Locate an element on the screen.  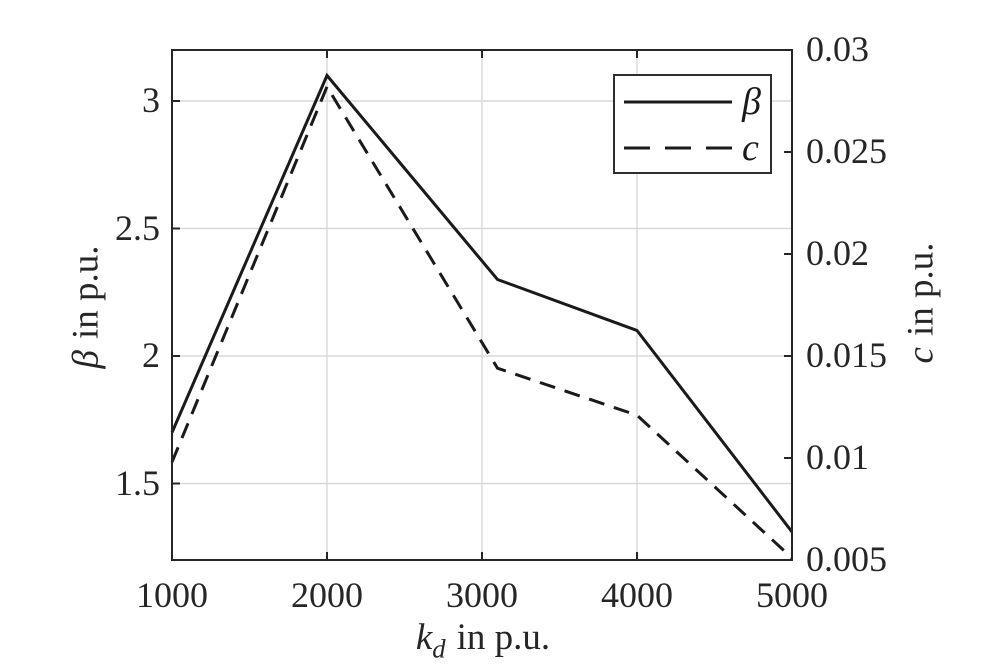
right-y-tick-label: 0.015 is located at coordinates (846, 355).